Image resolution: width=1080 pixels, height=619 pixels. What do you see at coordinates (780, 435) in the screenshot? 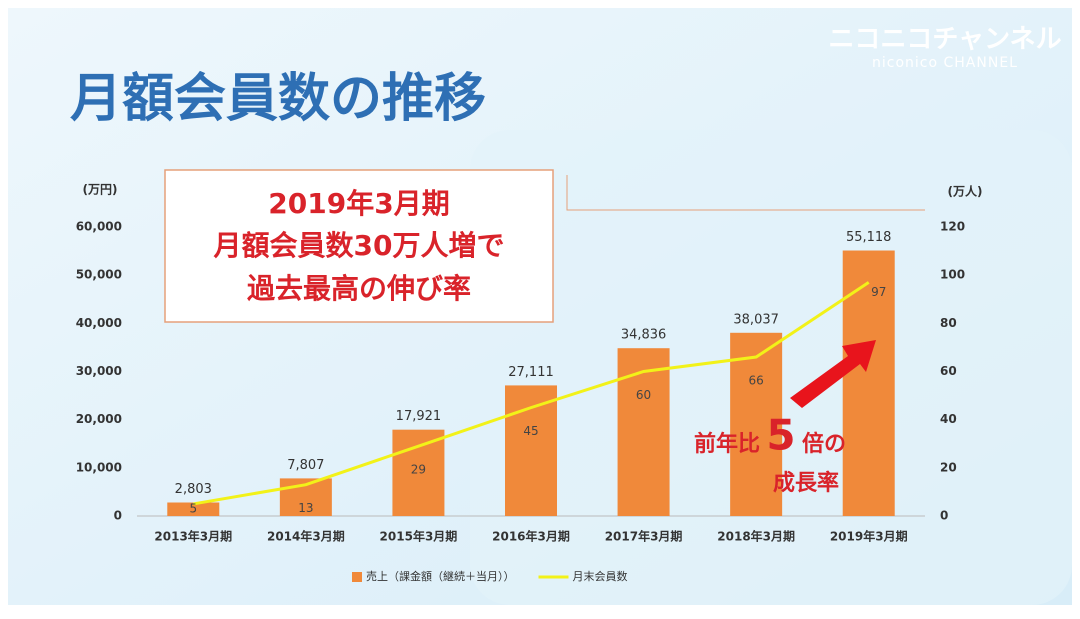
I see `annotation-number: 5` at bounding box center [780, 435].